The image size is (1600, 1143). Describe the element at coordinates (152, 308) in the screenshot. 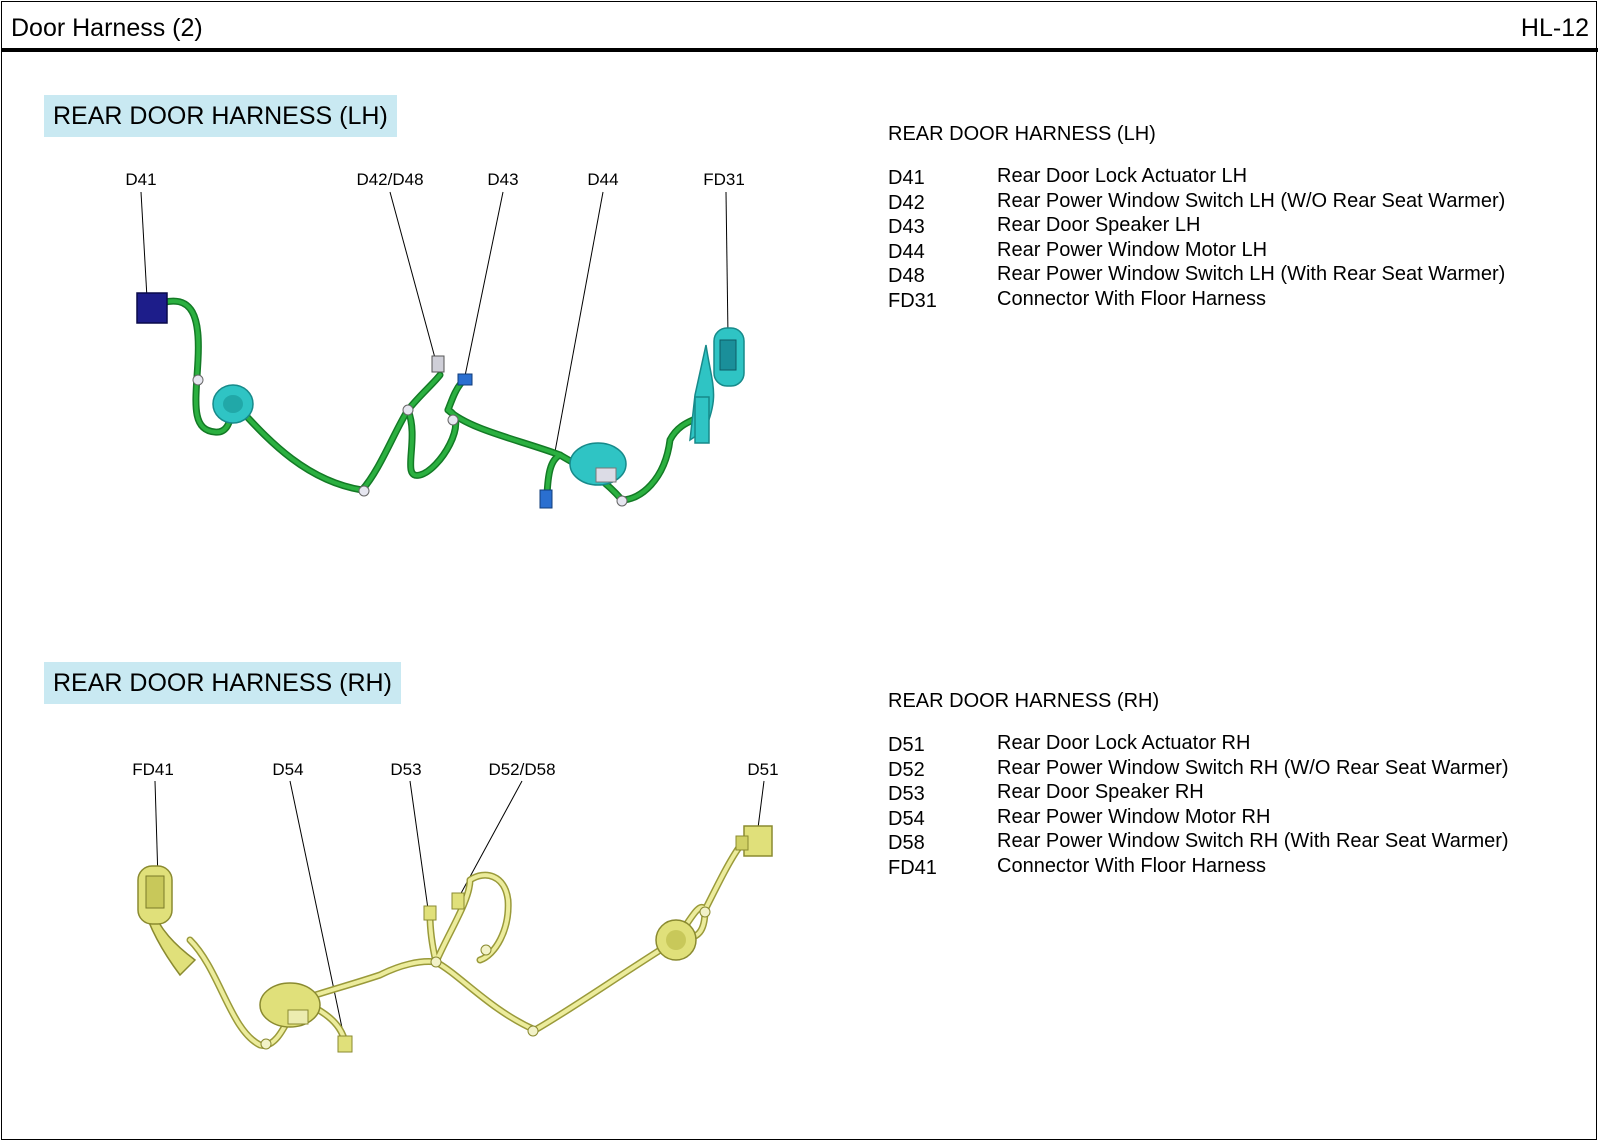

I see `connector-d41` at that location.